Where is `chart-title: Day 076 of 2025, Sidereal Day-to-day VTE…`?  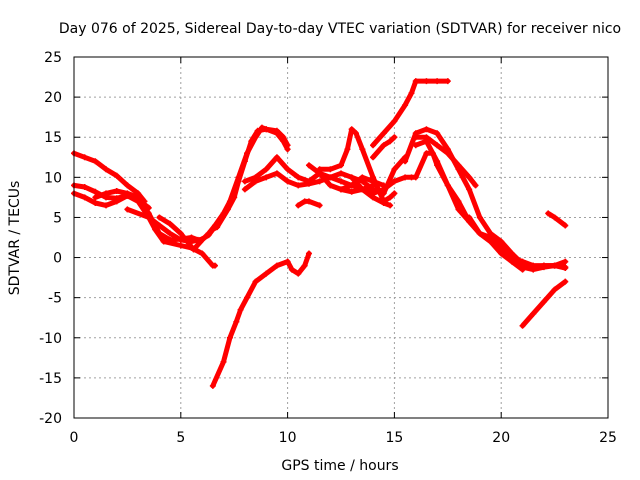 chart-title: Day 076 of 2025, Sidereal Day-to-day VTE… is located at coordinates (340, 29).